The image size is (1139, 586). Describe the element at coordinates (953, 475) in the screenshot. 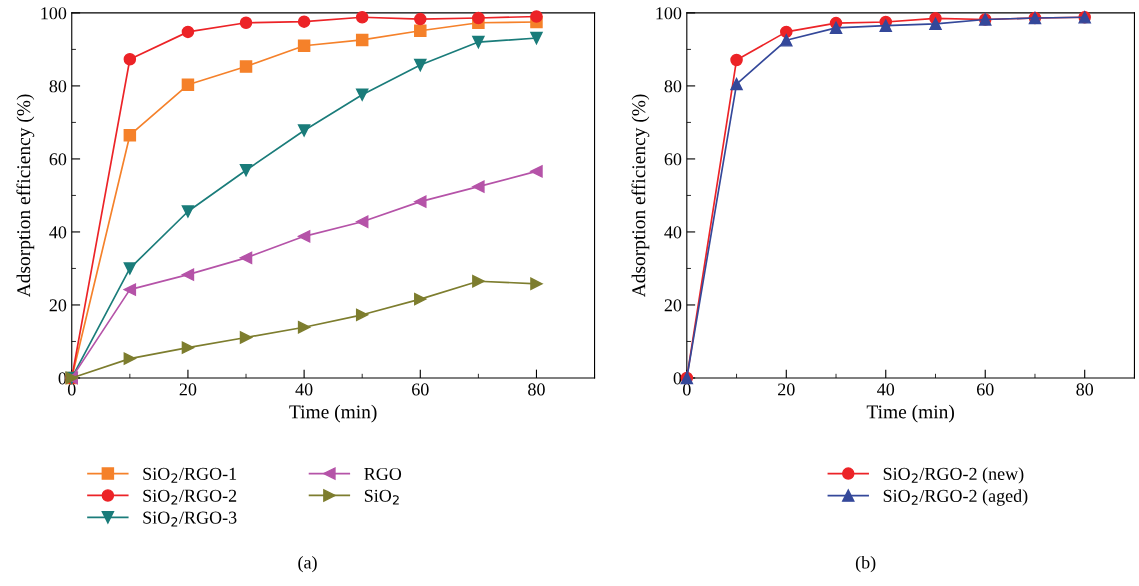

I see `legend-label: SiO$_{2}$/RGO-2 (new)` at that location.